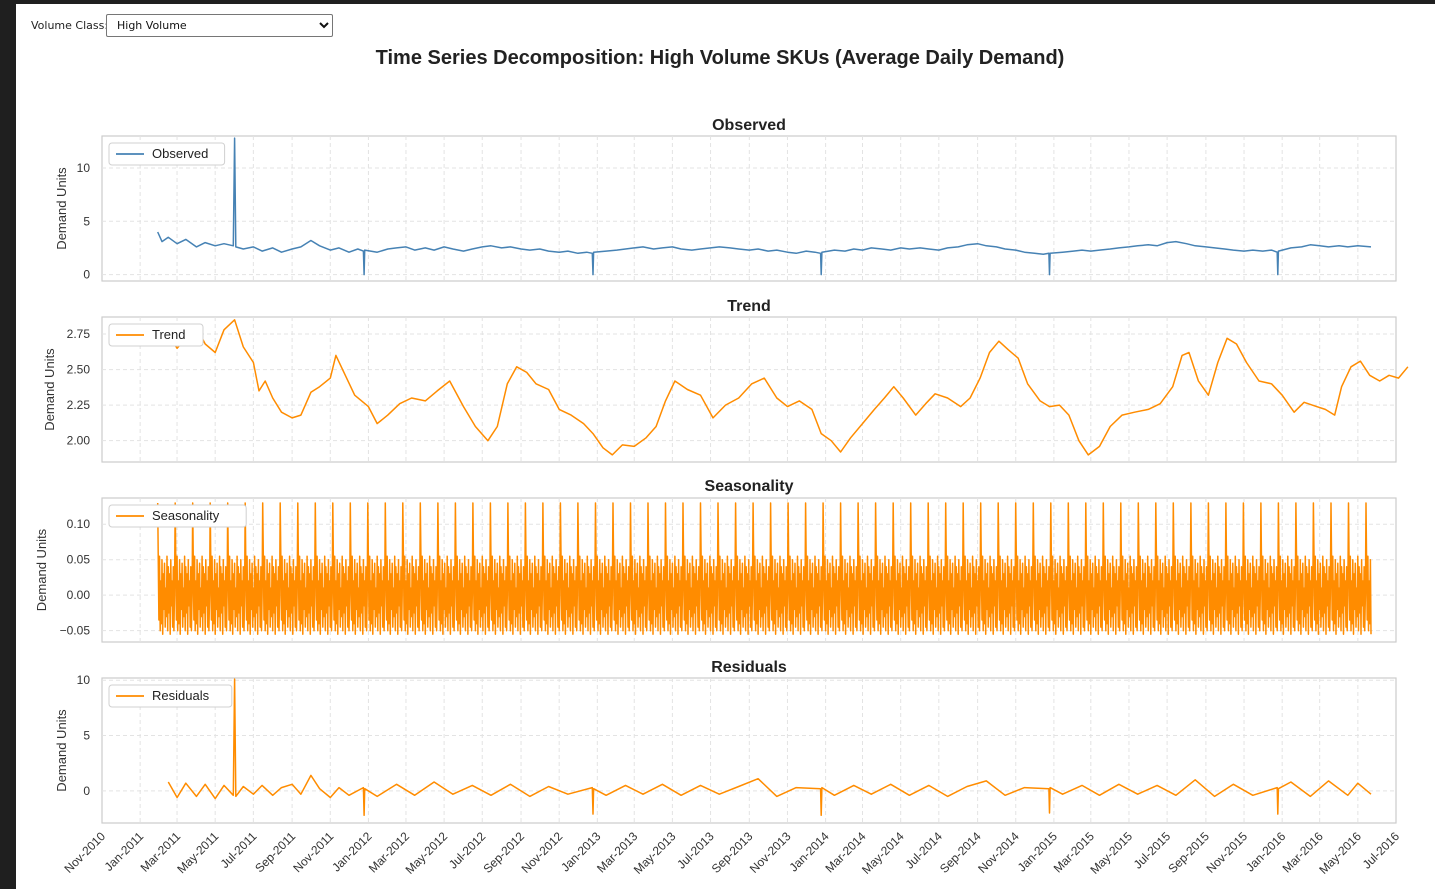 This screenshot has width=1435, height=889. What do you see at coordinates (79, 524) in the screenshot?
I see `y-tick-label: 0.10` at bounding box center [79, 524].